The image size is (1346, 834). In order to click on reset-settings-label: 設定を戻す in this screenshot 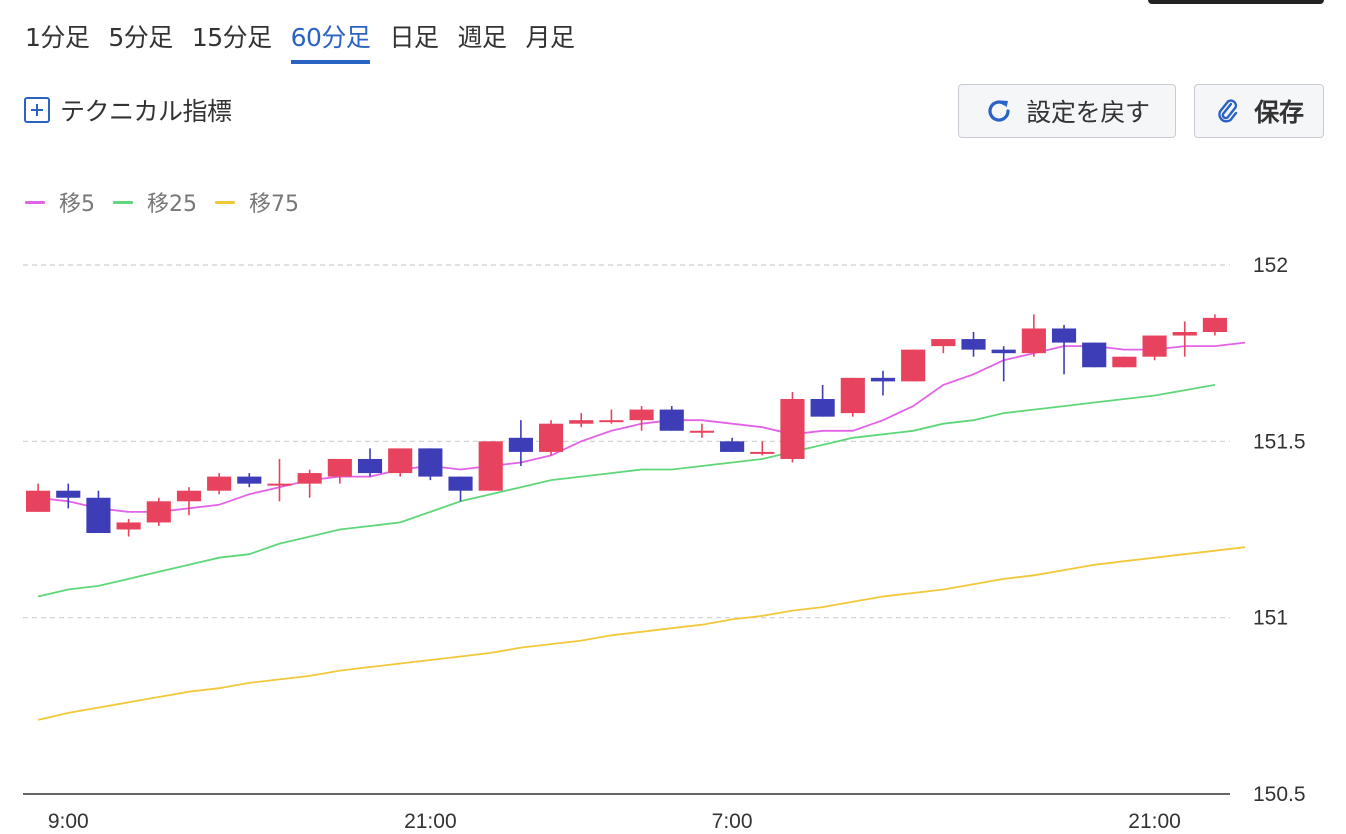, I will do `click(1088, 112)`.